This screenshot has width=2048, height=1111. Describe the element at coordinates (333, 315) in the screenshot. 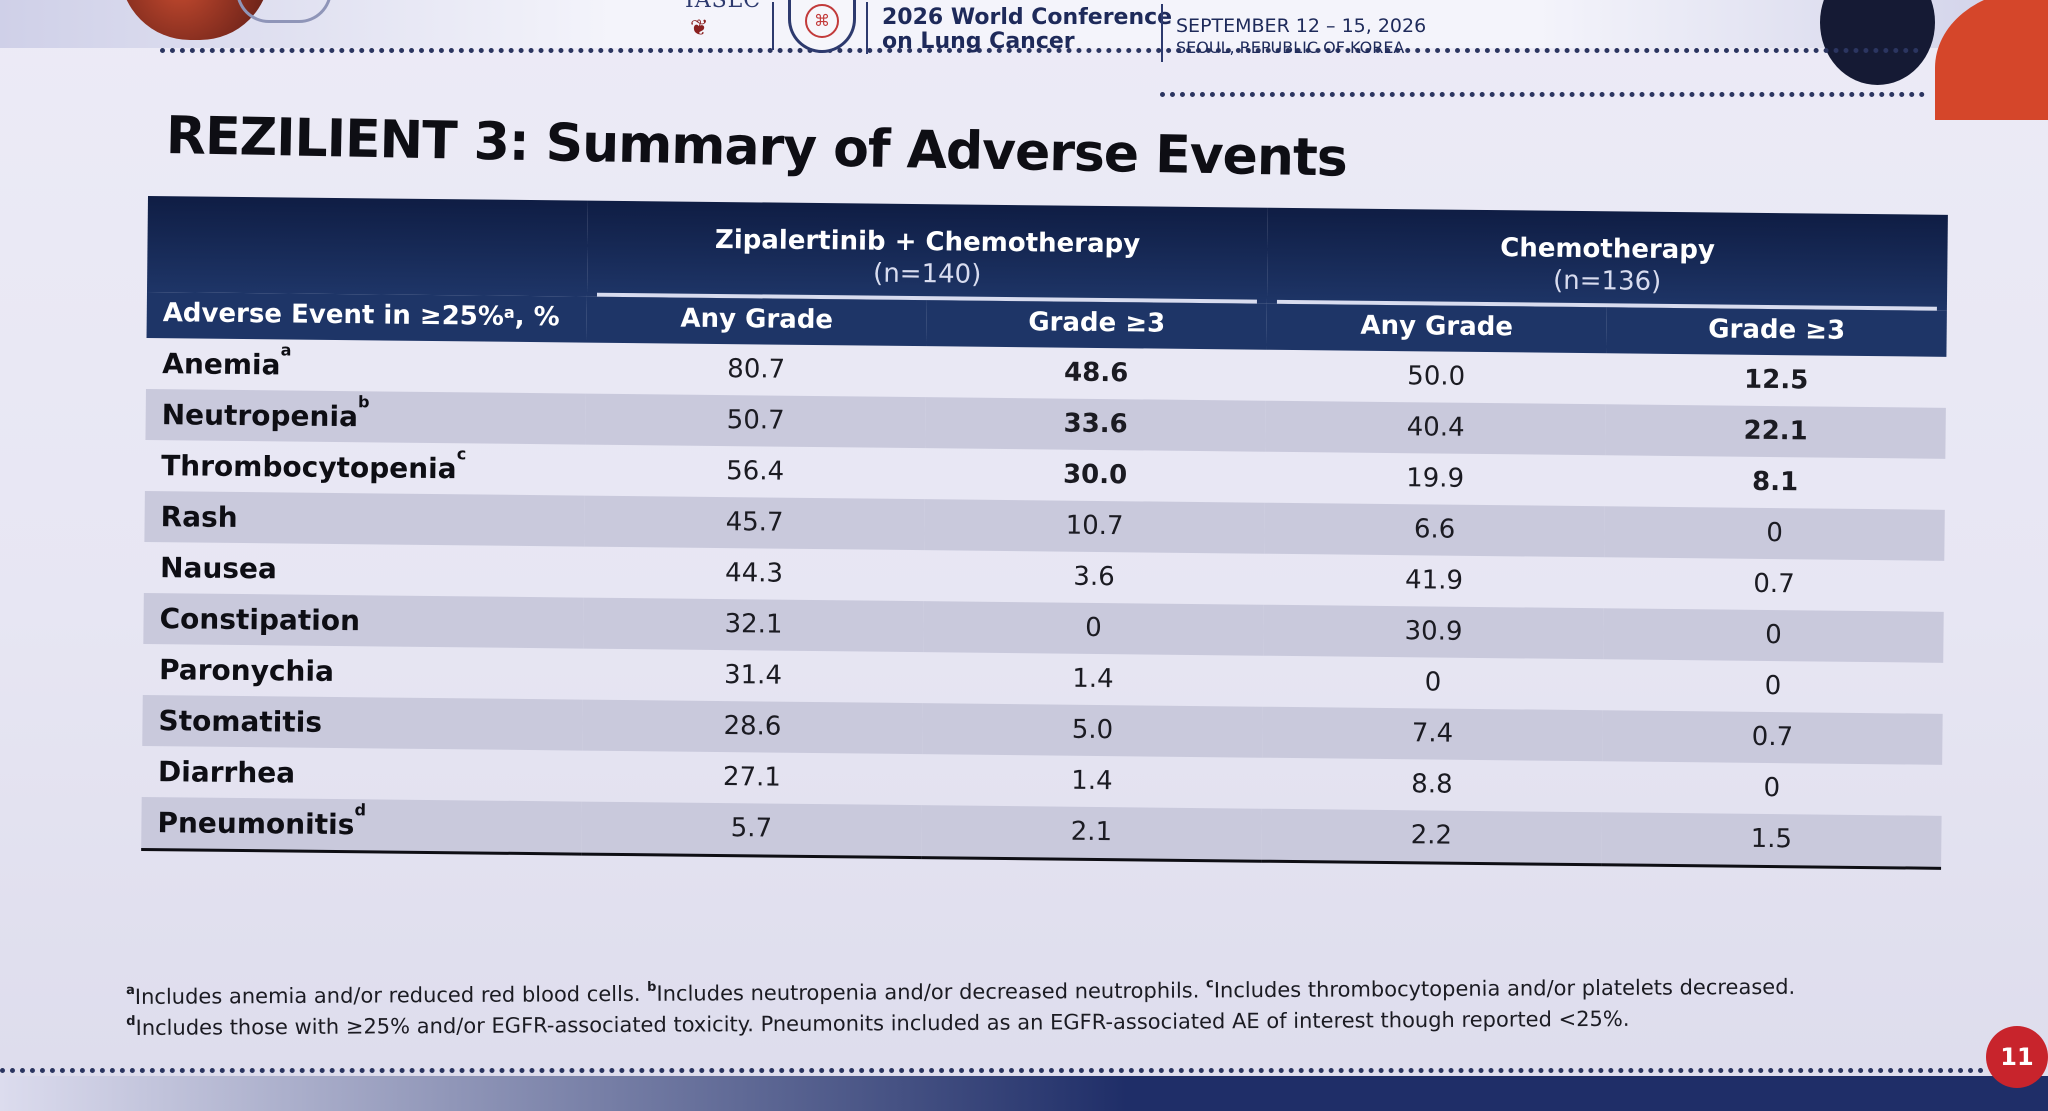

I see `column-header-text: Adverse Event in ≥25%` at that location.